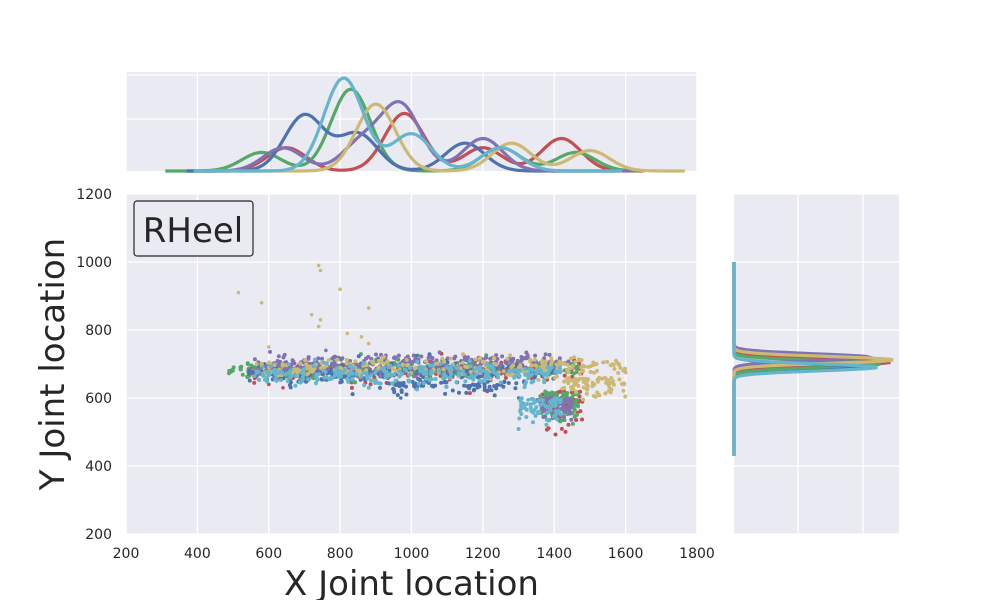  What do you see at coordinates (626, 554) in the screenshot?
I see `x-tick-label: 1600` at bounding box center [626, 554].